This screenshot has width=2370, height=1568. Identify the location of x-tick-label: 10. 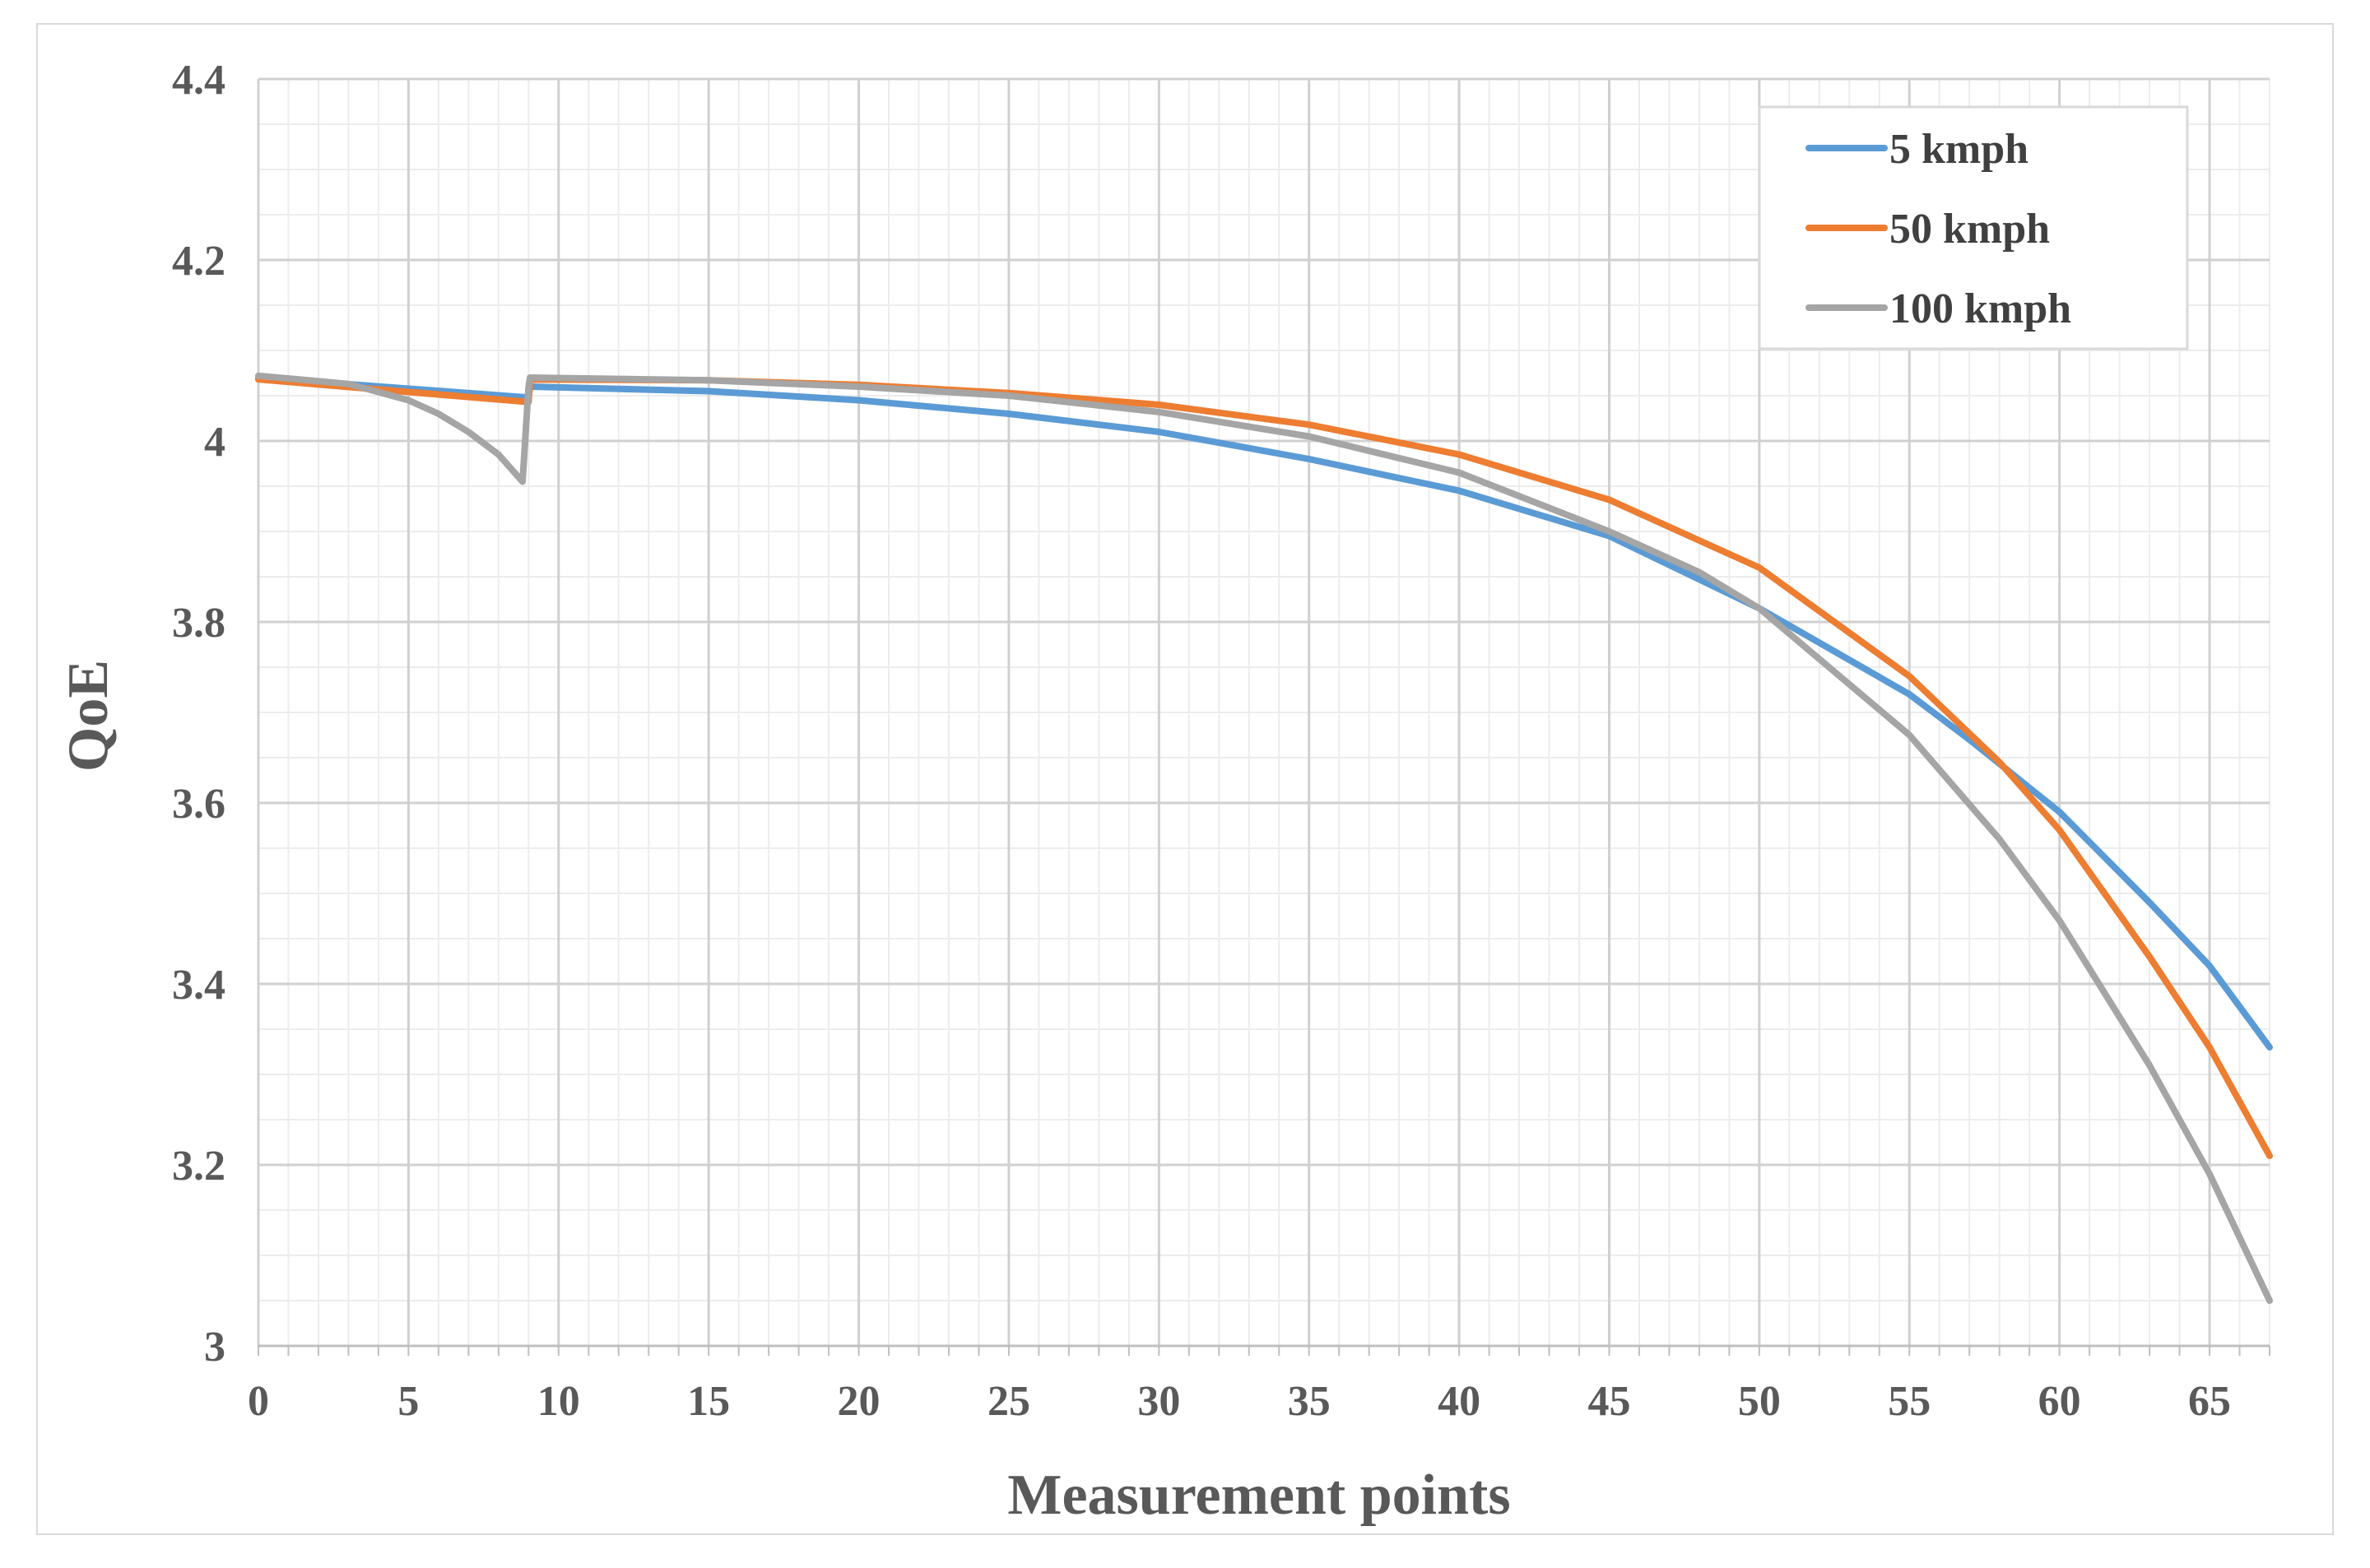
(558, 1401).